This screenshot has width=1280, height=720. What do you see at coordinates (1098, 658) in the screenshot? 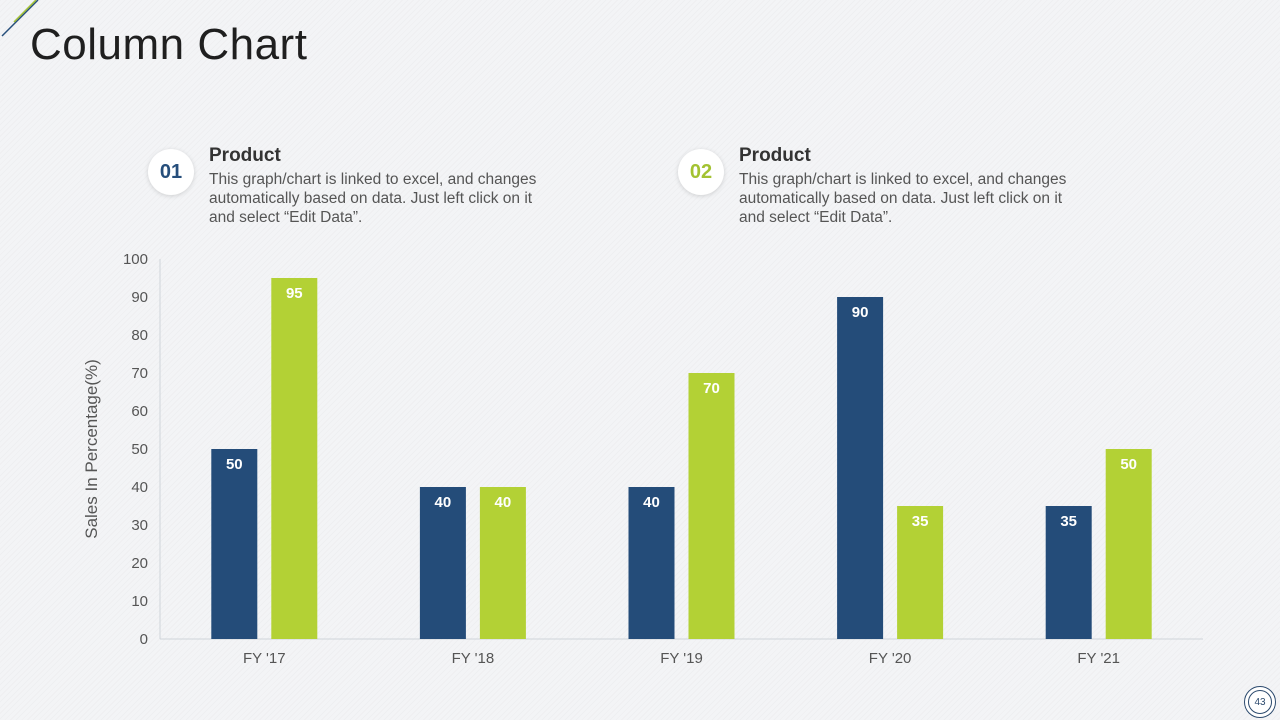
I see `x-tick-label: FY '21` at bounding box center [1098, 658].